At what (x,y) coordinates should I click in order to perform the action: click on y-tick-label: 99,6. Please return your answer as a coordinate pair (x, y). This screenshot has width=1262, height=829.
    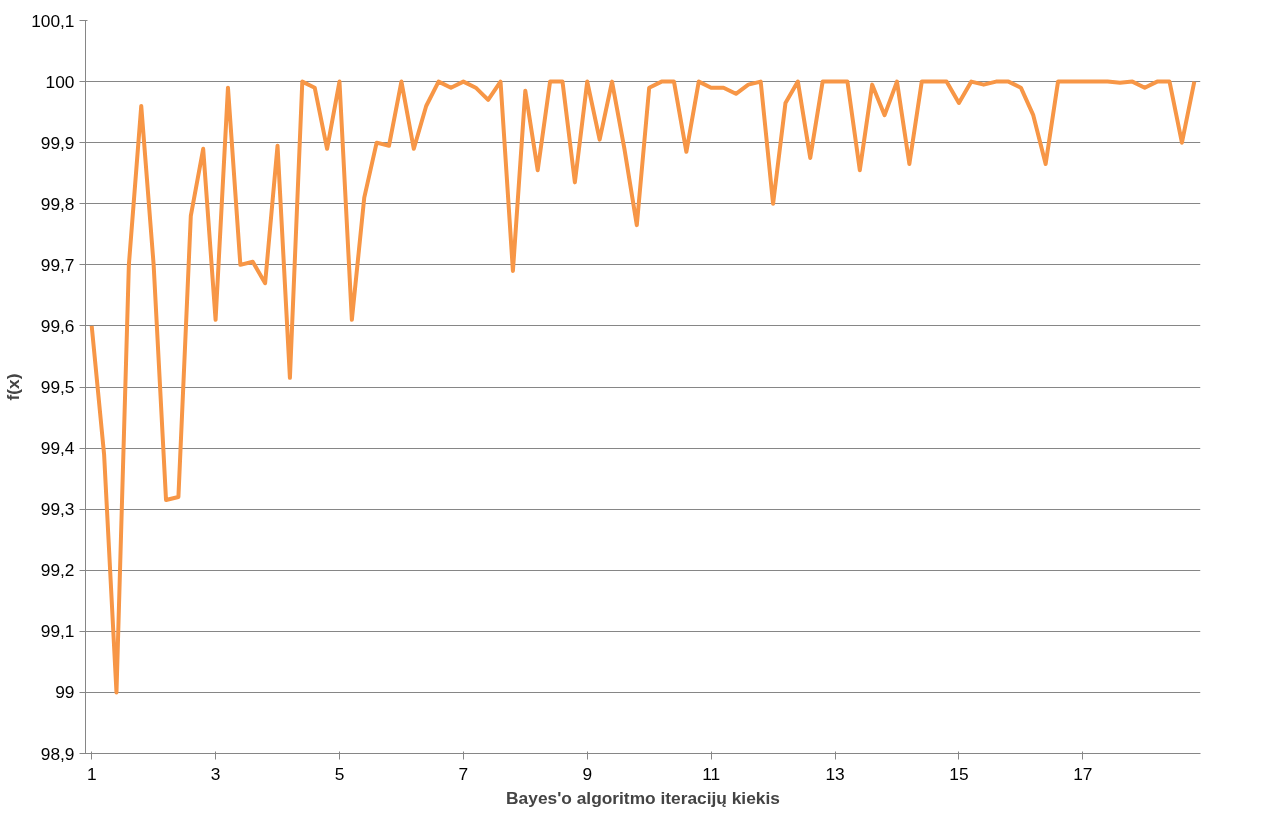
    Looking at the image, I should click on (57, 325).